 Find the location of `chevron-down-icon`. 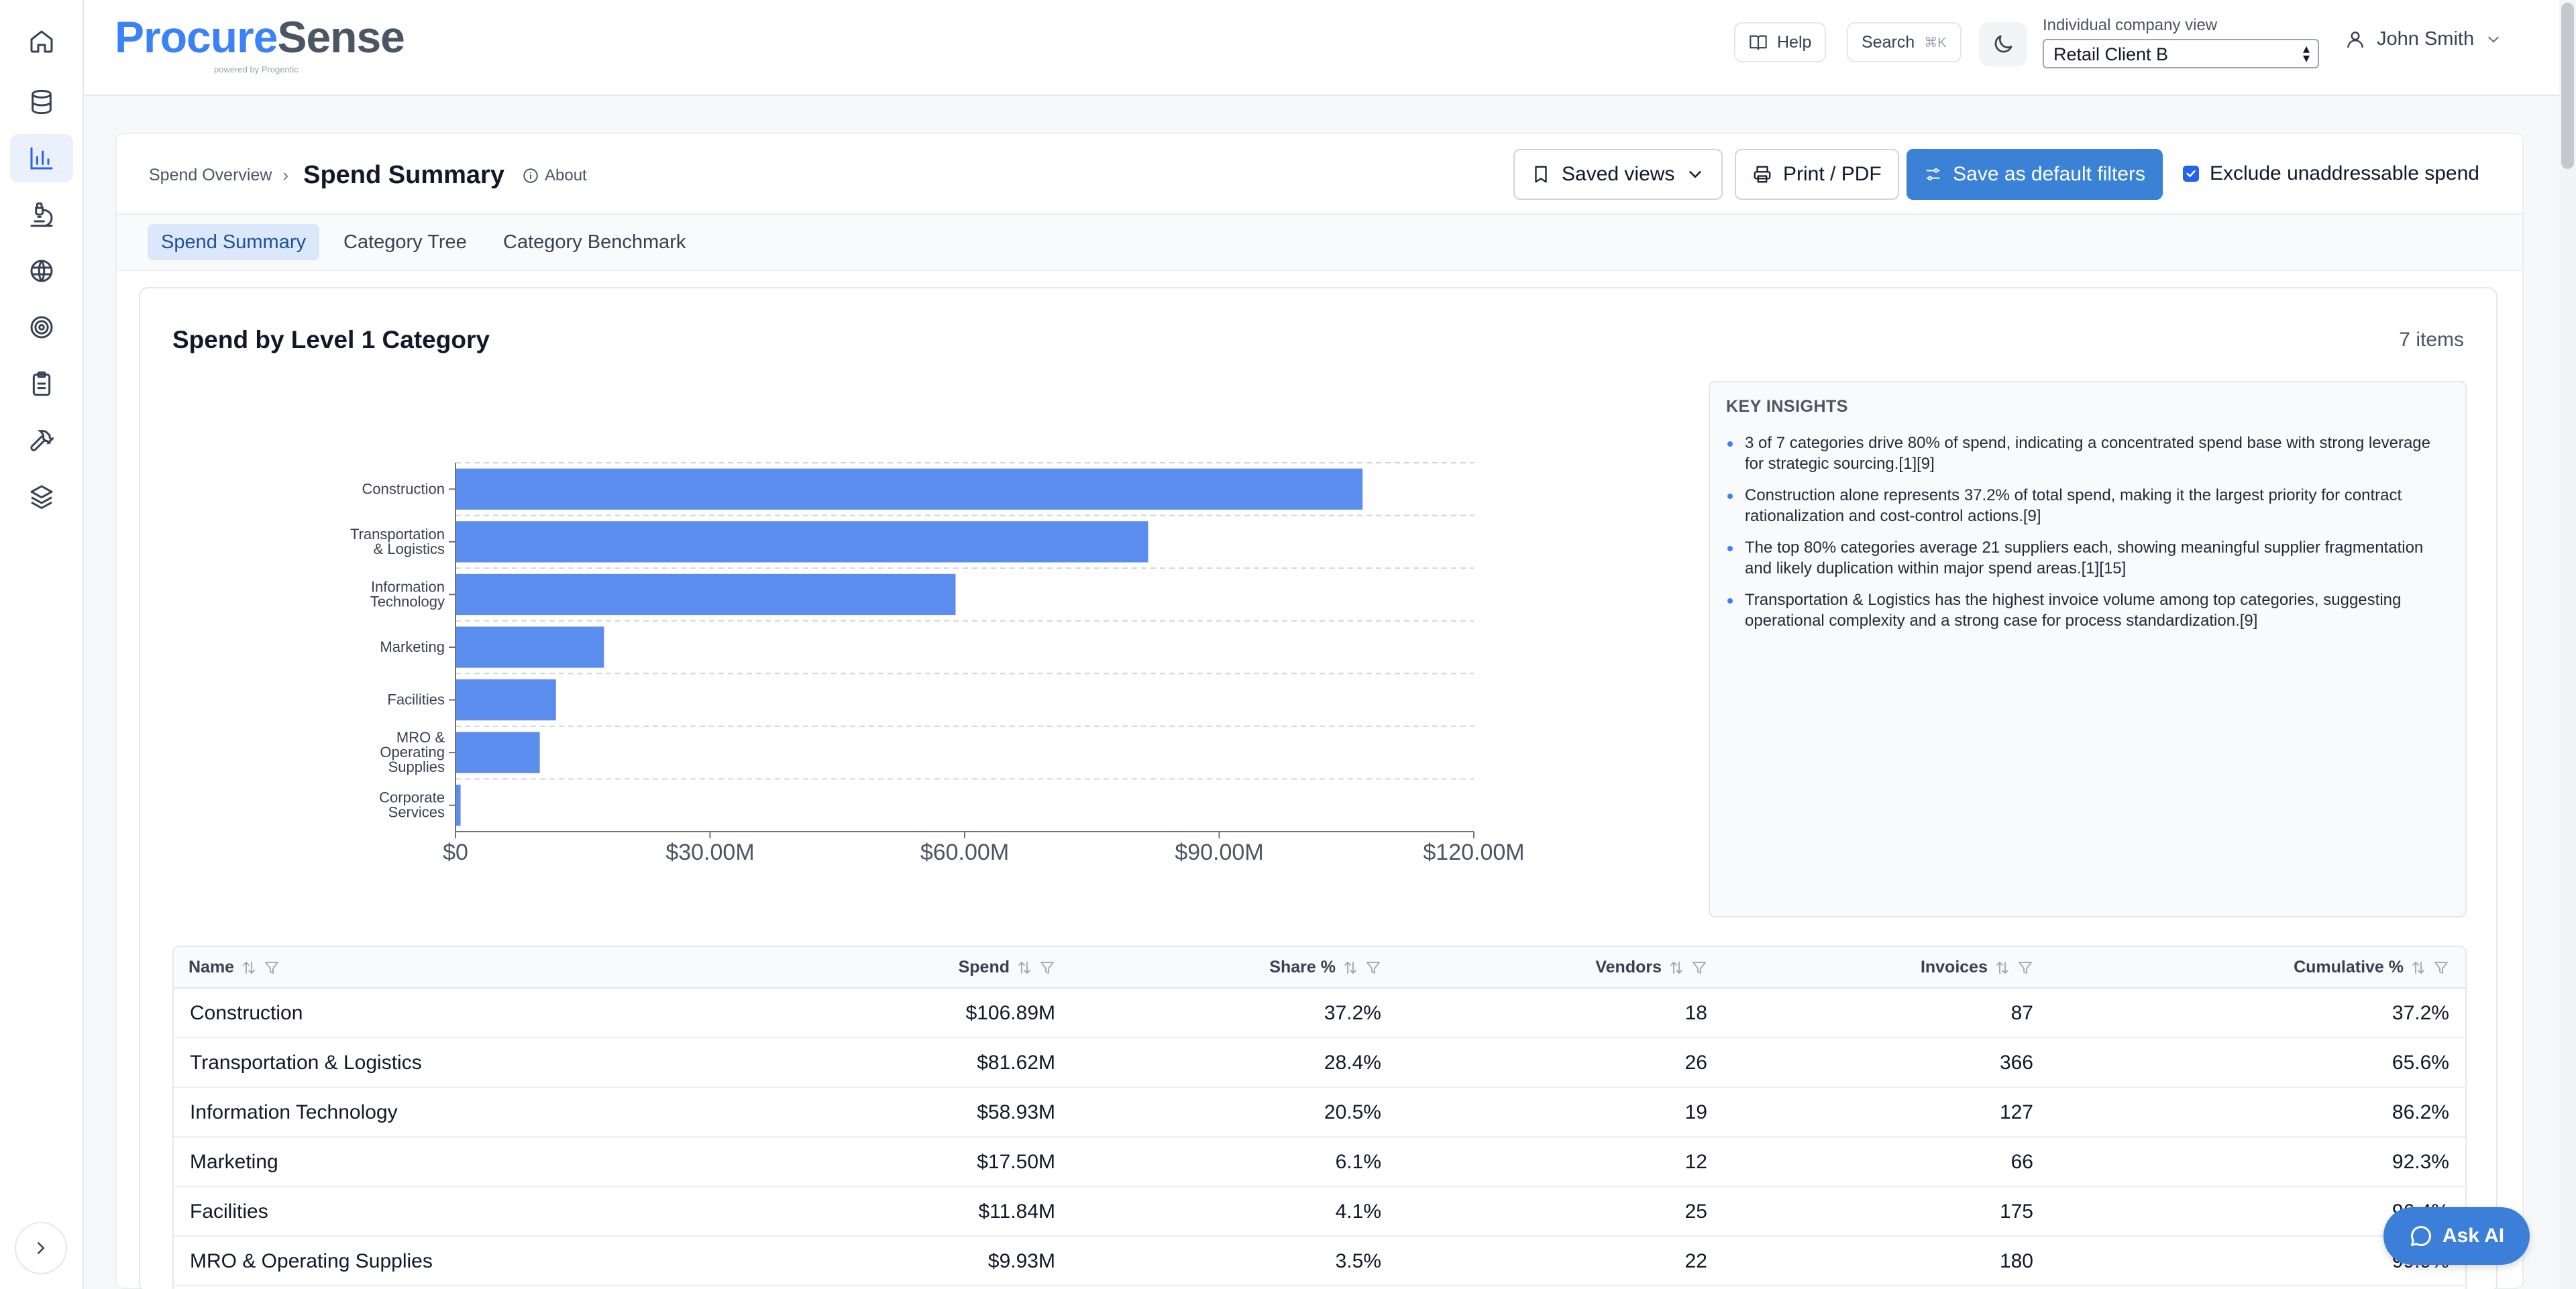

chevron-down-icon is located at coordinates (2493, 40).